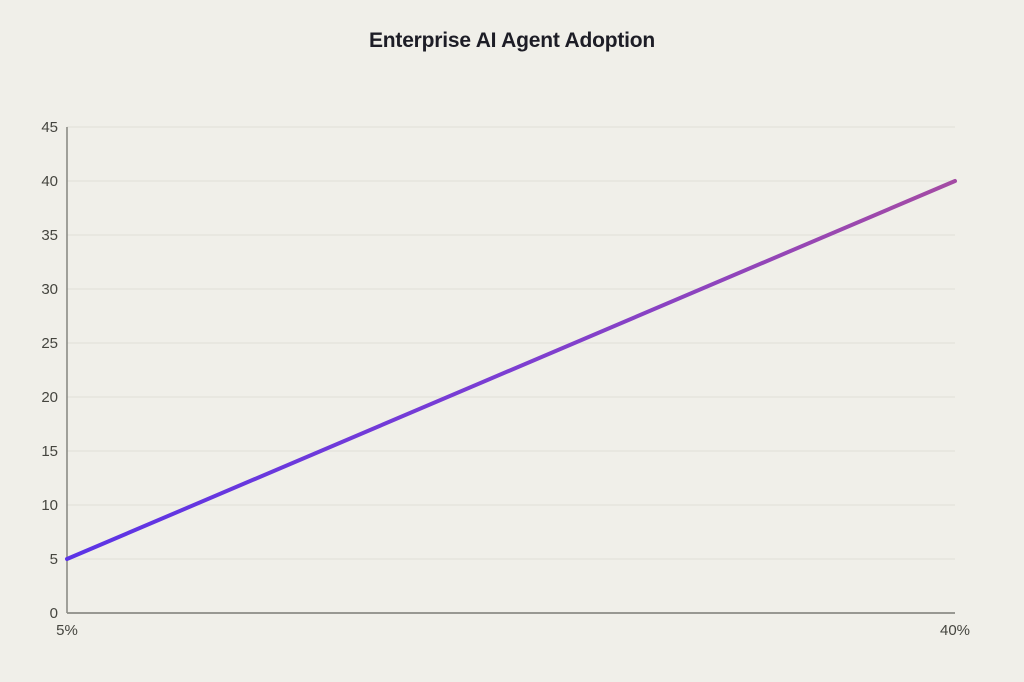 This screenshot has width=1024, height=682. Describe the element at coordinates (49, 235) in the screenshot. I see `y-tick-label: 35` at that location.